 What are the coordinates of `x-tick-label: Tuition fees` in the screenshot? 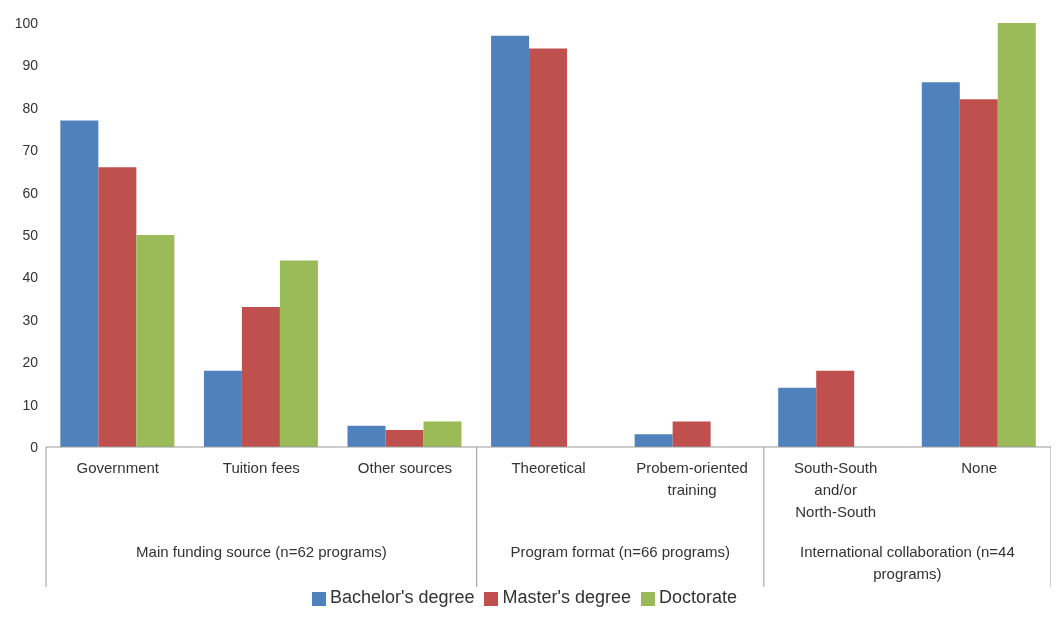 It's located at (261, 467).